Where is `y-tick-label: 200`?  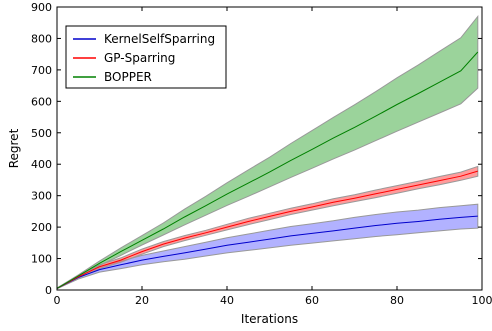 y-tick-label: 200 is located at coordinates (41, 227).